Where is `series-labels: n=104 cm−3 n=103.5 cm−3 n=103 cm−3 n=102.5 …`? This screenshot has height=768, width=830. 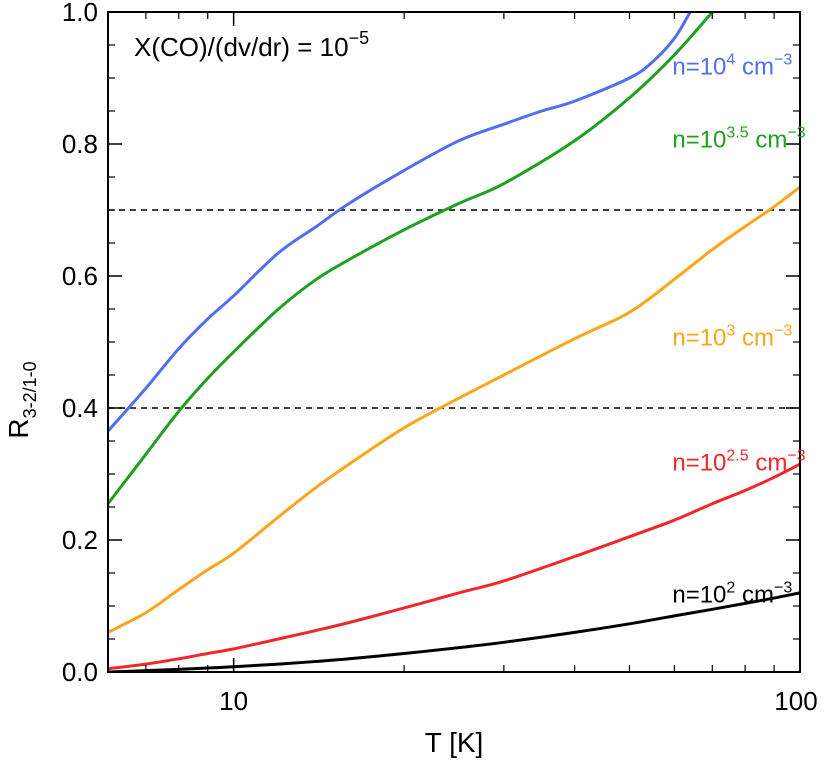 series-labels: n=104 cm−3 n=103.5 cm−3 n=103 cm−3 n=102.5 … is located at coordinates (738, 330).